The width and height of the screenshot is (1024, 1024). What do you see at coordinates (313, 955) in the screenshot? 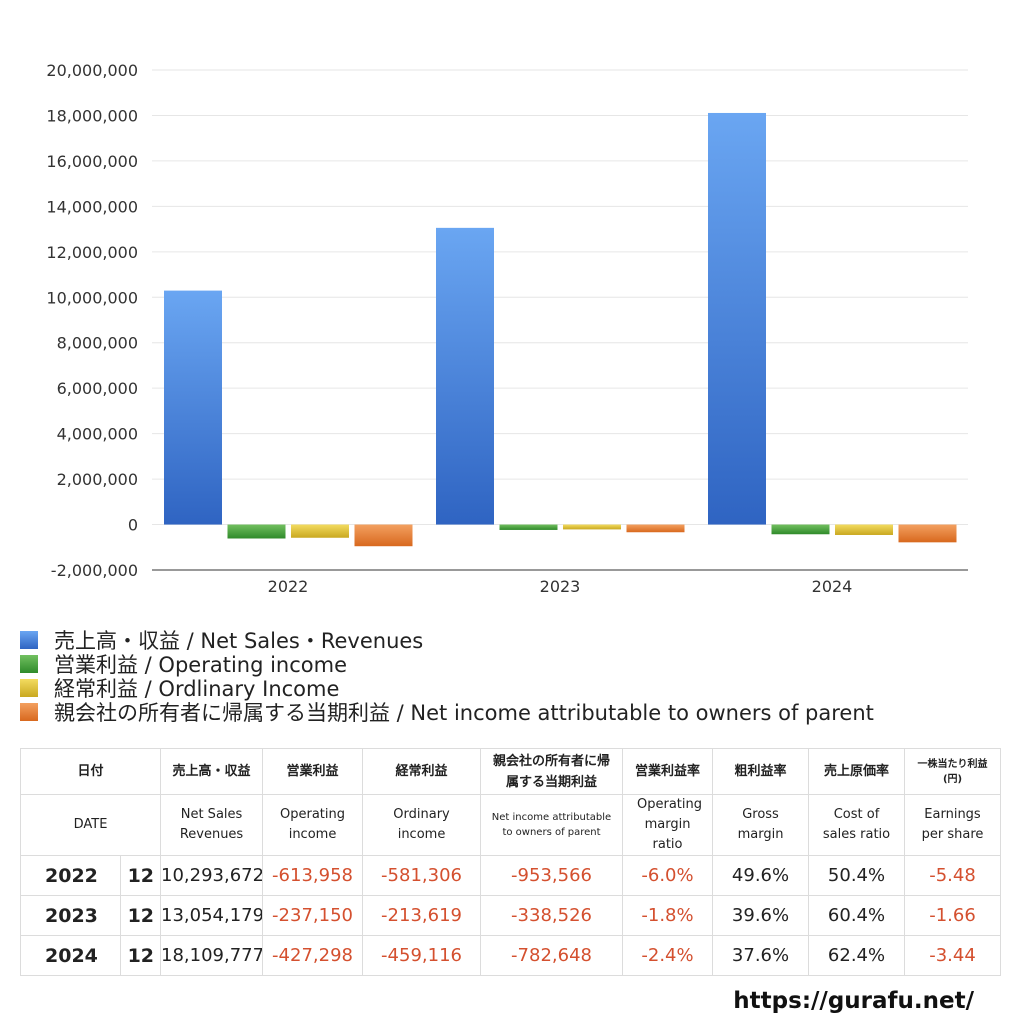
I see `cell-operating-income: -427,298` at bounding box center [313, 955].